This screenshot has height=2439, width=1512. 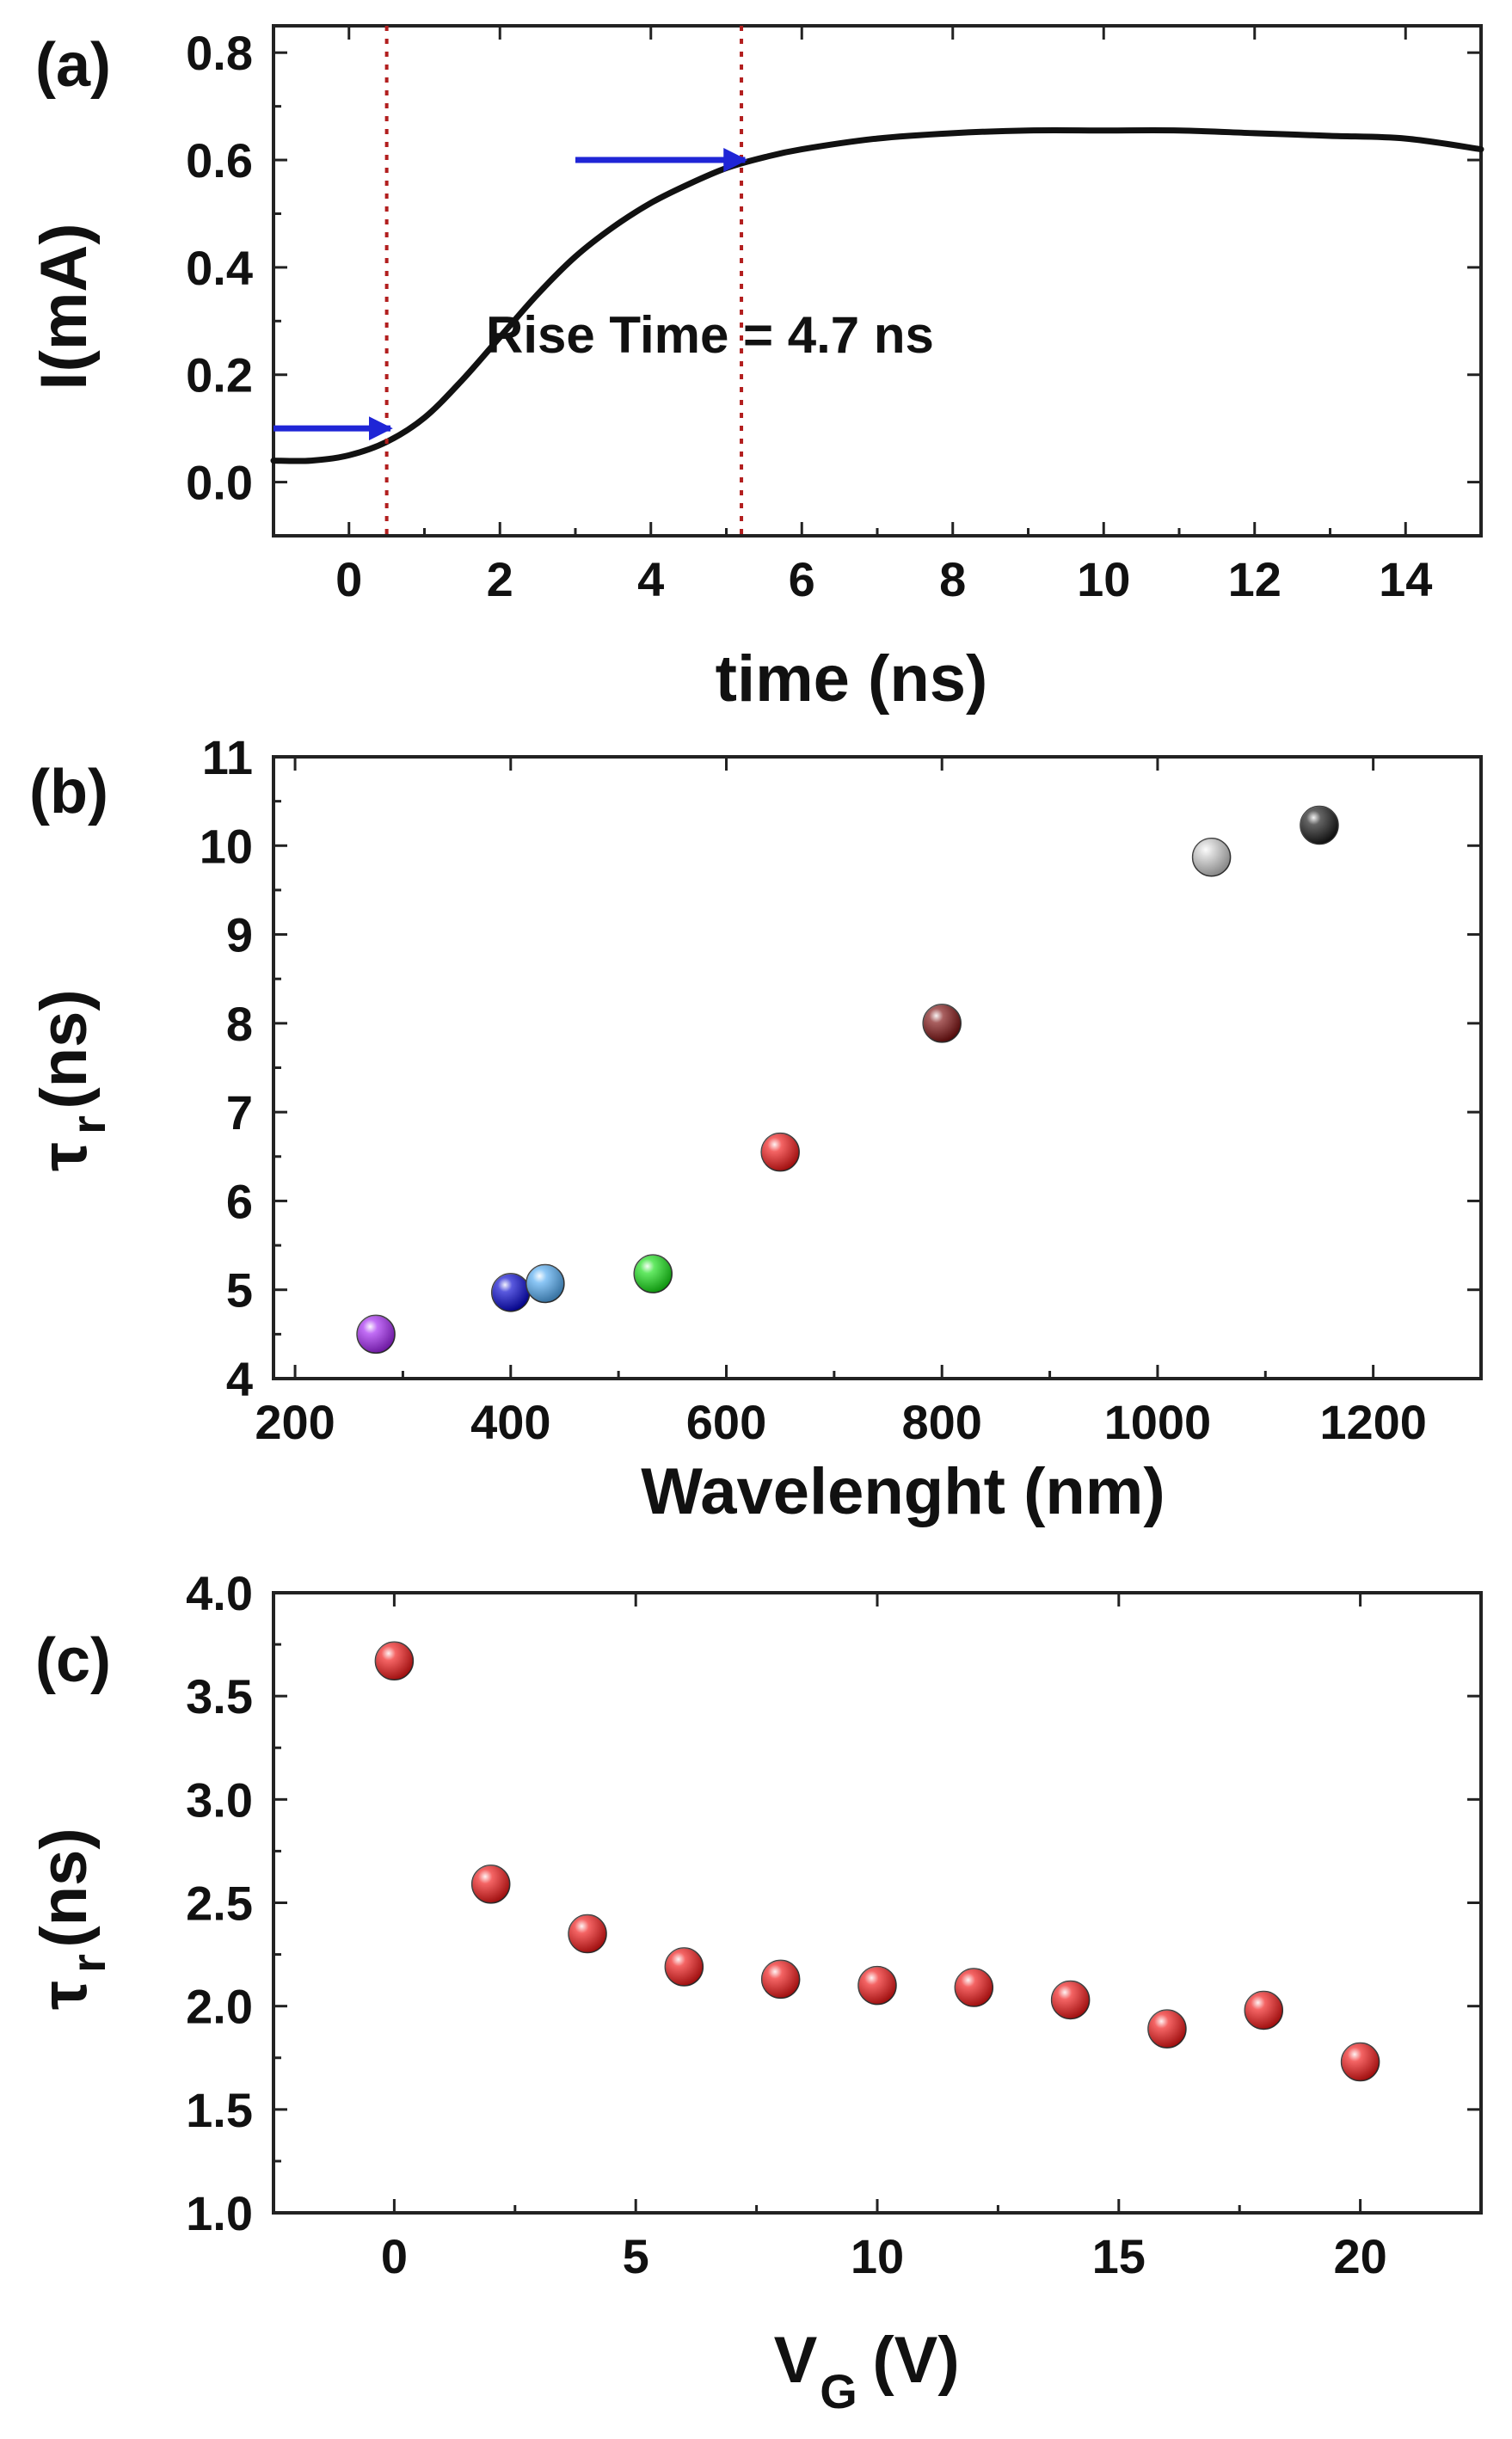 What do you see at coordinates (220, 2007) in the screenshot?
I see `y-tick-label: 2.0` at bounding box center [220, 2007].